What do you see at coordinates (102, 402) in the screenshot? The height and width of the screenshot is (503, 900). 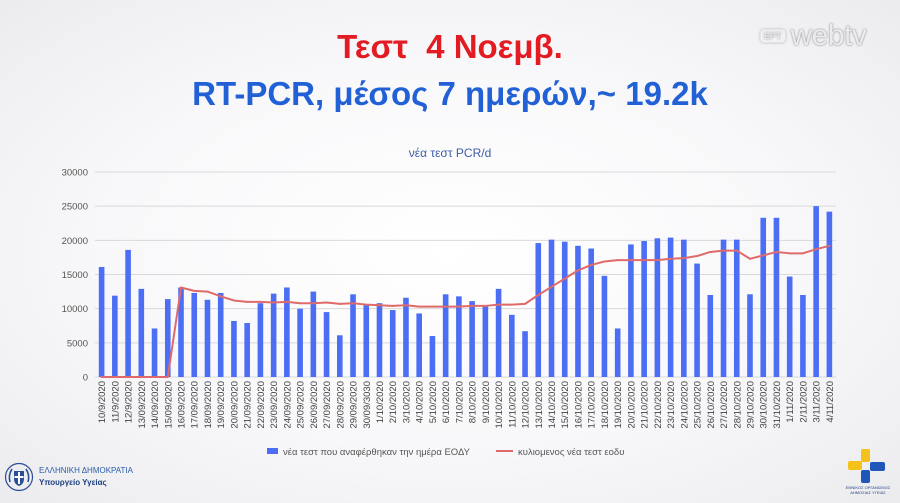 I see `x-tick-label: 10/9/2020` at bounding box center [102, 402].